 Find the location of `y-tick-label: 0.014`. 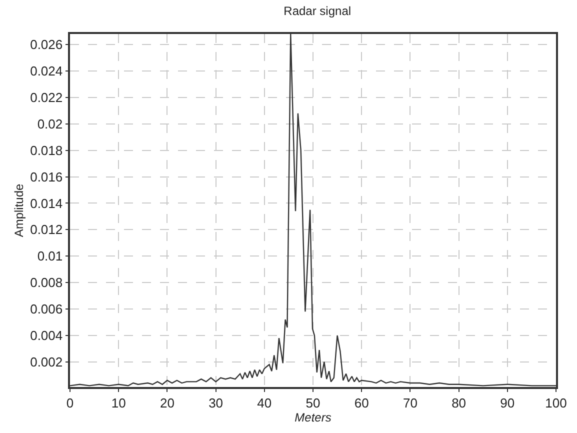

y-tick-label: 0.014 is located at coordinates (46, 203).